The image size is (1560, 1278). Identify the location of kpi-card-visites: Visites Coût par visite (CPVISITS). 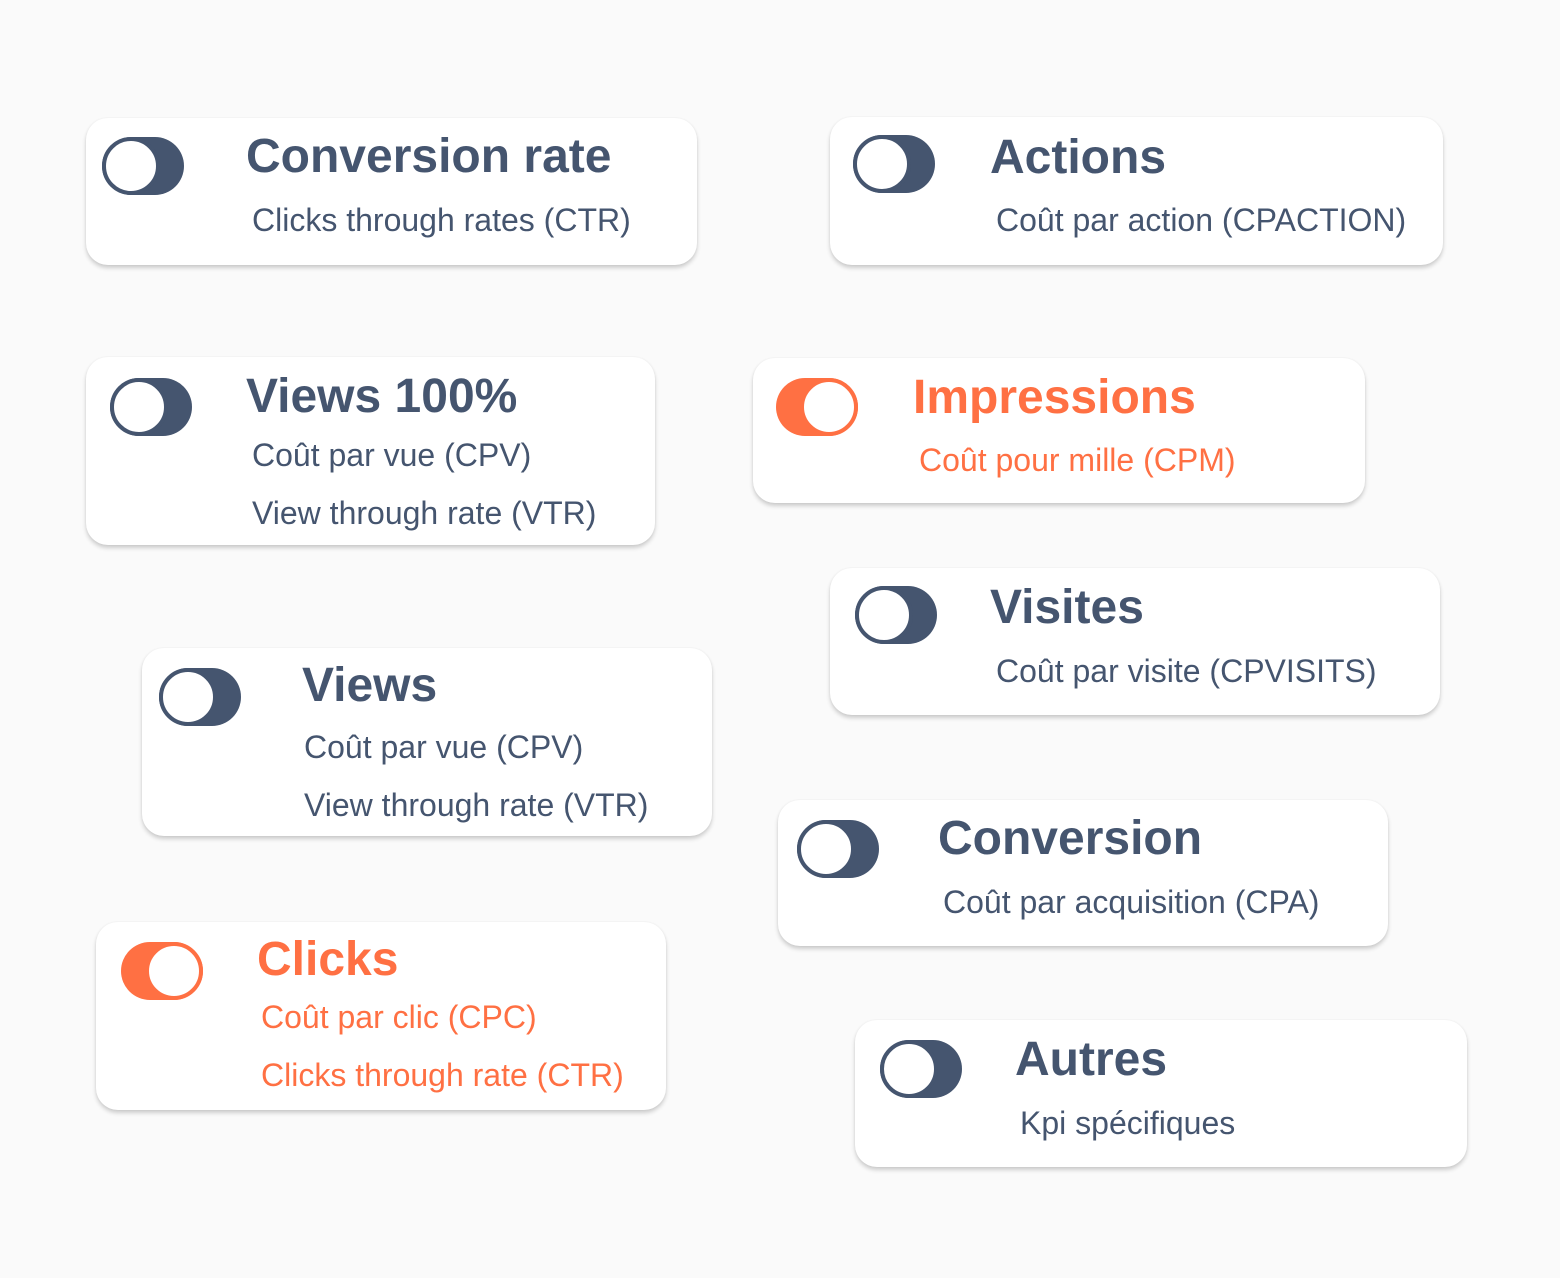
(1135, 641).